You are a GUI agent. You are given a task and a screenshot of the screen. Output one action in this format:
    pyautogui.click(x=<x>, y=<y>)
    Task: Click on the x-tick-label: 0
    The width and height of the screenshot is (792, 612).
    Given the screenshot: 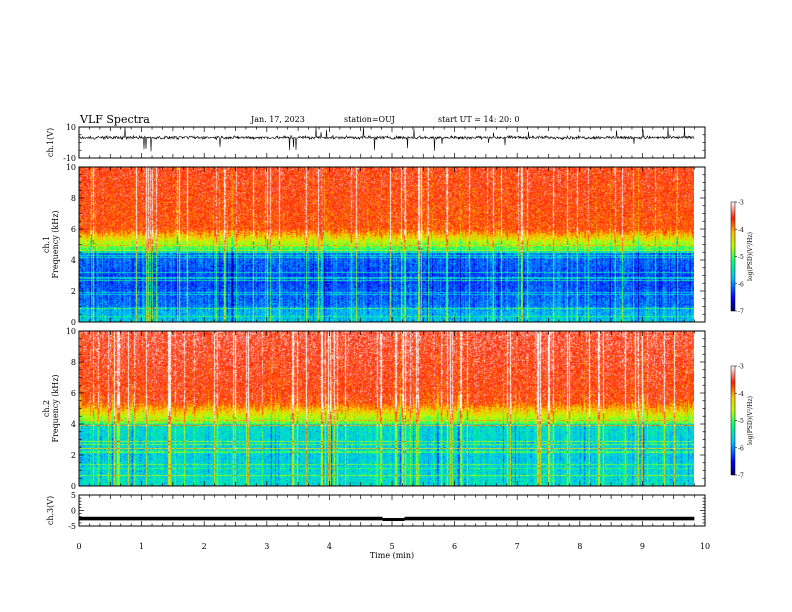 What is the action you would take?
    pyautogui.click(x=78, y=546)
    